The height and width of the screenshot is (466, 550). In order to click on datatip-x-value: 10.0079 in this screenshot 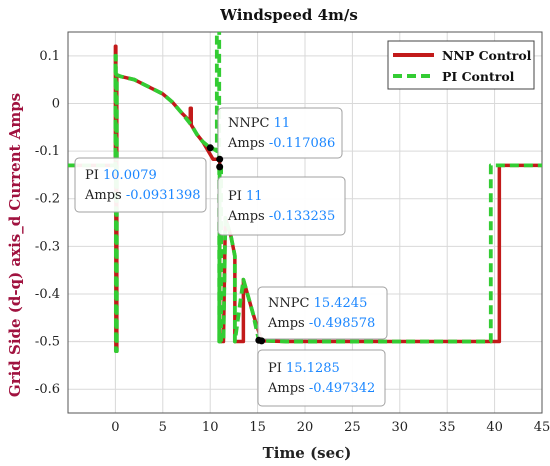, I will do `click(130, 175)`.